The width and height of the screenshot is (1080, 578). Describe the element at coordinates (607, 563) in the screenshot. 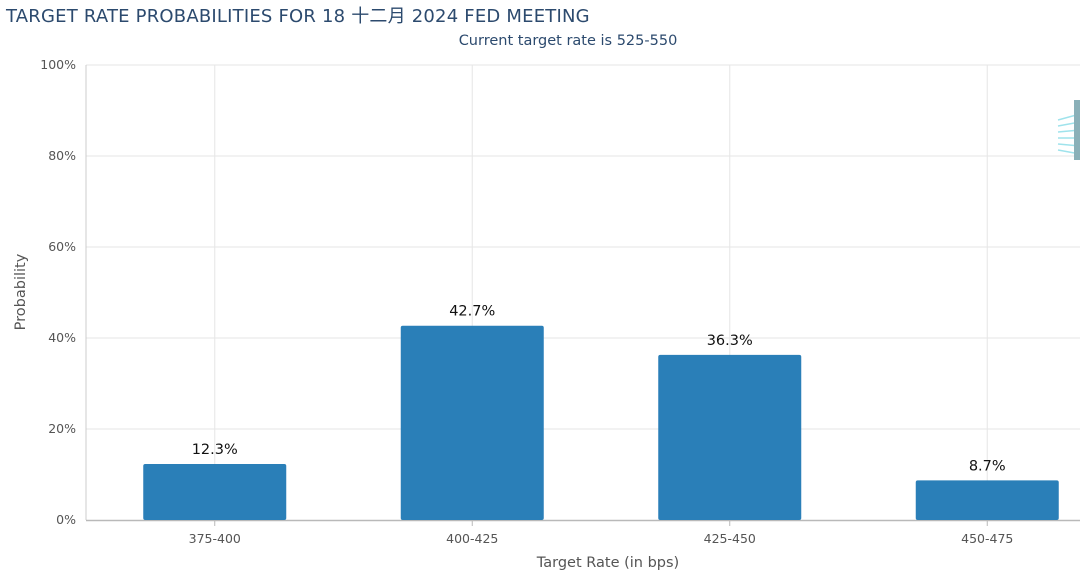

I see `x-axis-title: Target Rate (in bps)` at that location.